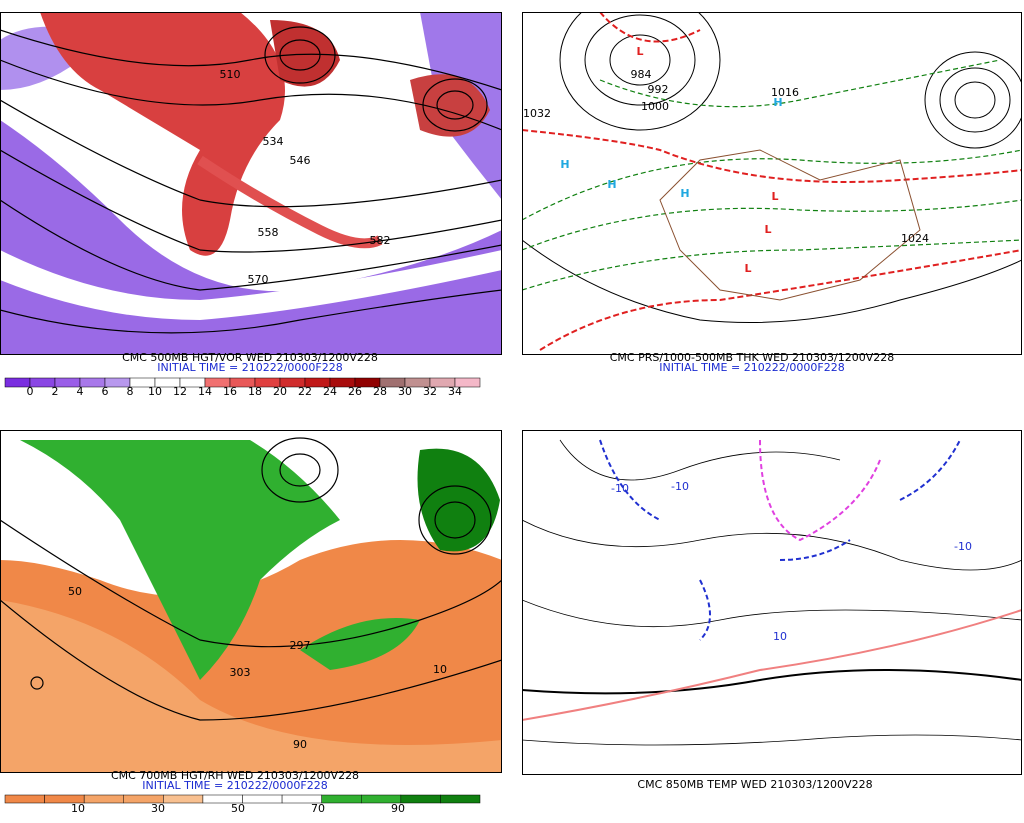 The image size is (1024, 823). What do you see at coordinates (30, 391) in the screenshot?
I see `colorbar-label: 0` at bounding box center [30, 391].